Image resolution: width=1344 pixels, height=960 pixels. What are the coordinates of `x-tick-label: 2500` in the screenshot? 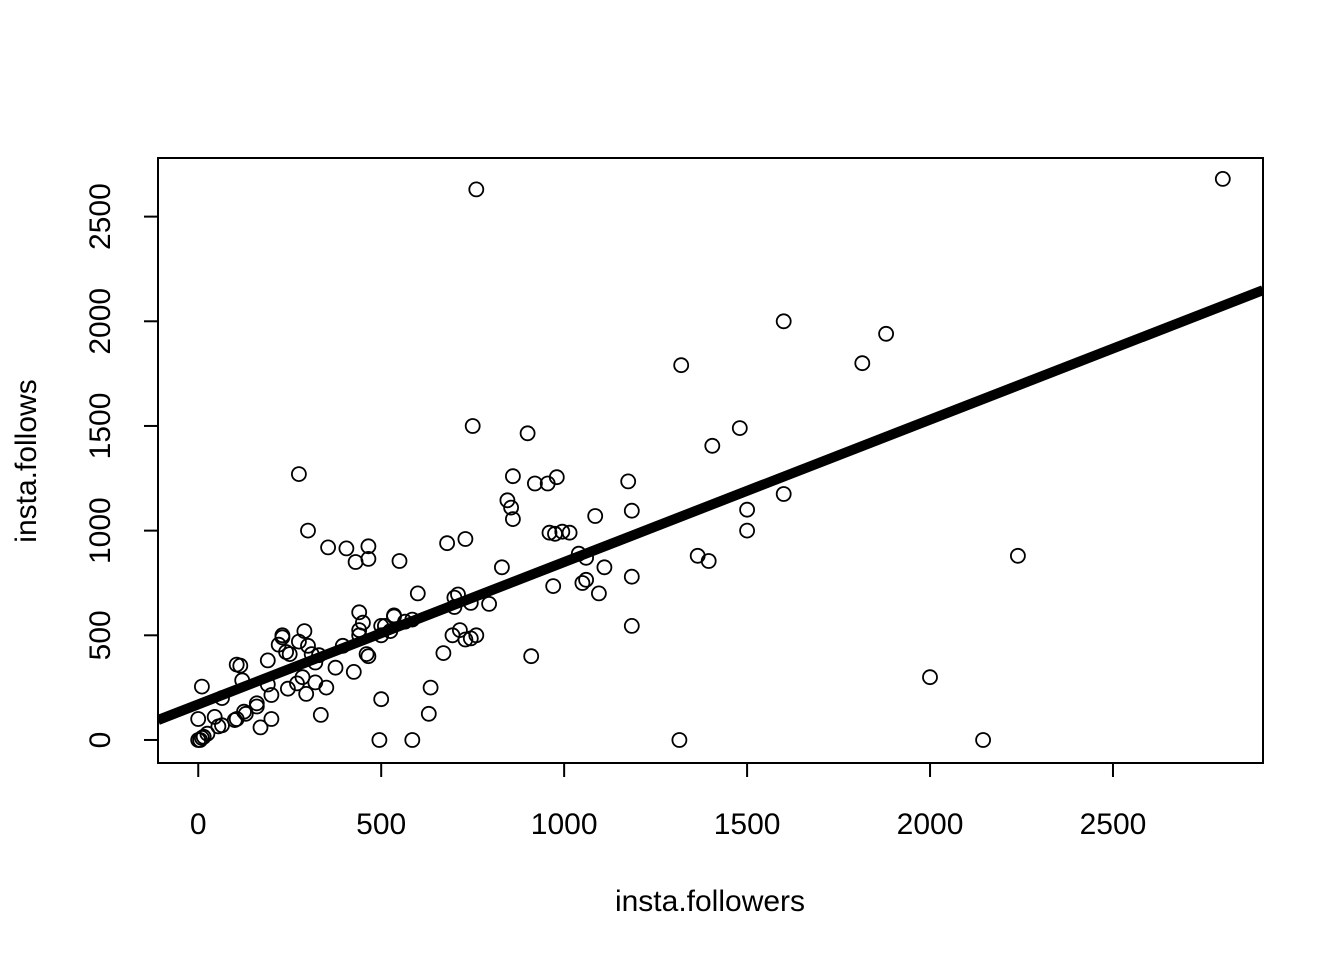 It's located at (1113, 824).